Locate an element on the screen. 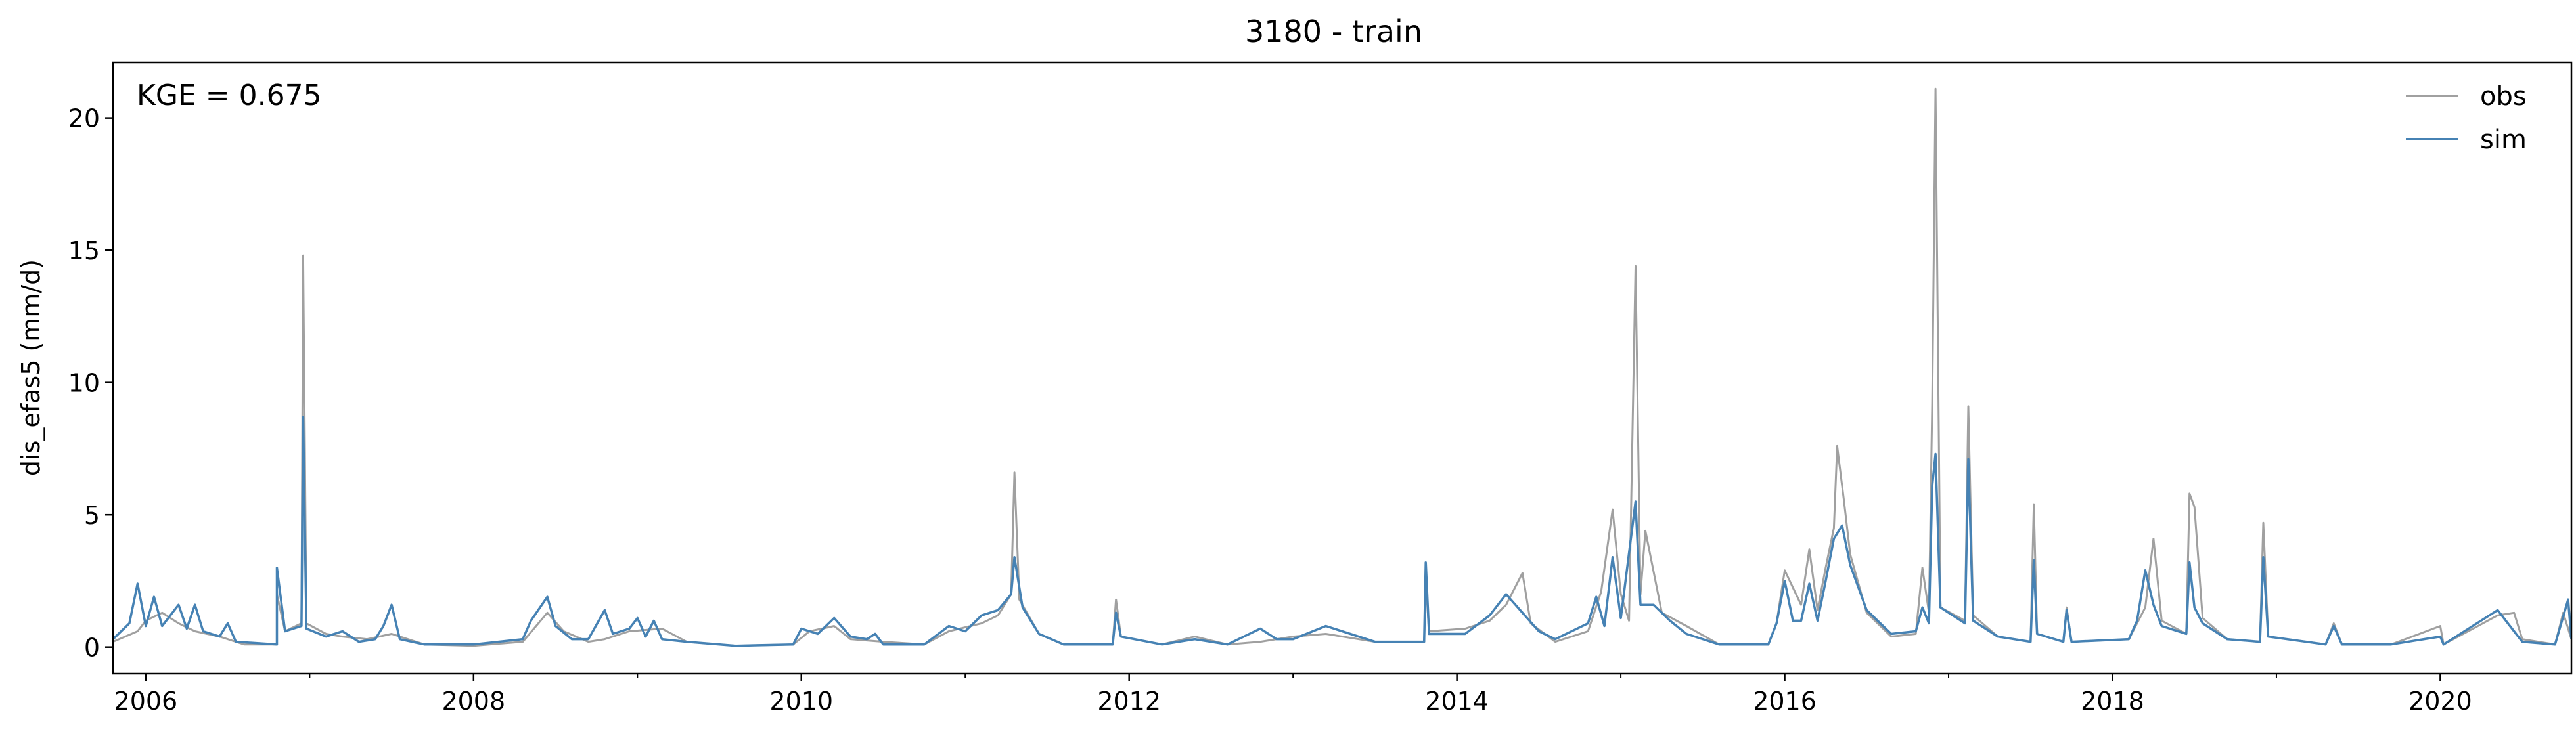  x-tick-label: 2016 is located at coordinates (1785, 701).